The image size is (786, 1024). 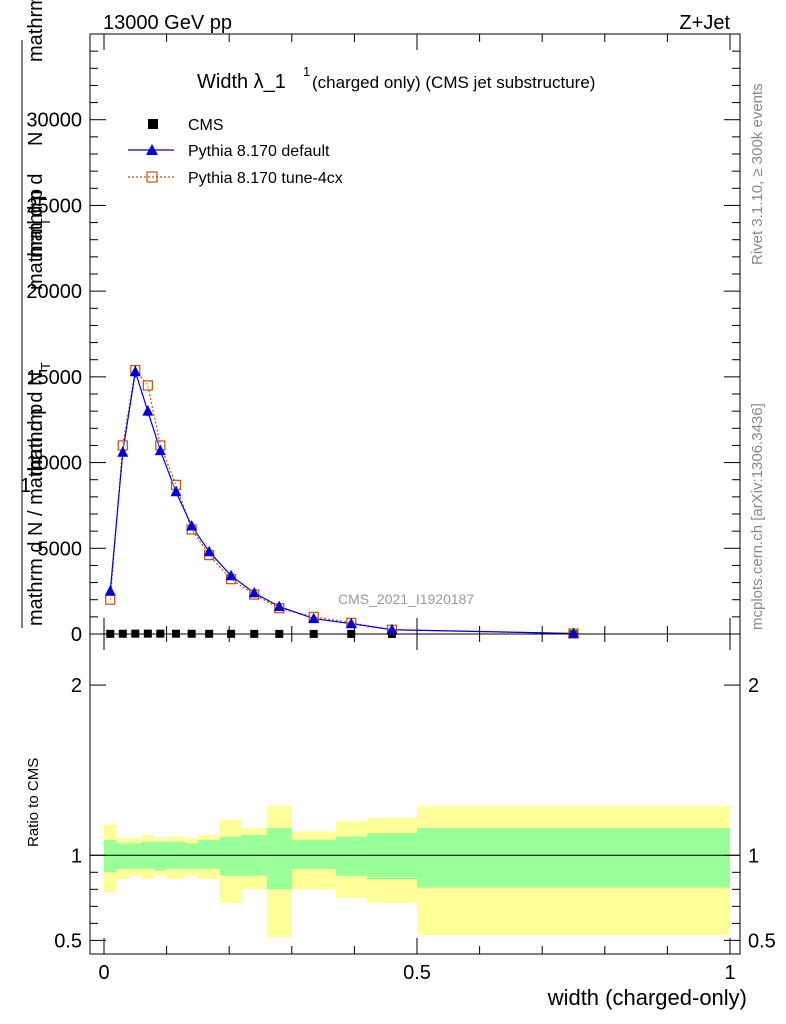 I want to click on rivet-label: Rivet 3.1.10, ≥ 300k events, so click(x=757, y=174).